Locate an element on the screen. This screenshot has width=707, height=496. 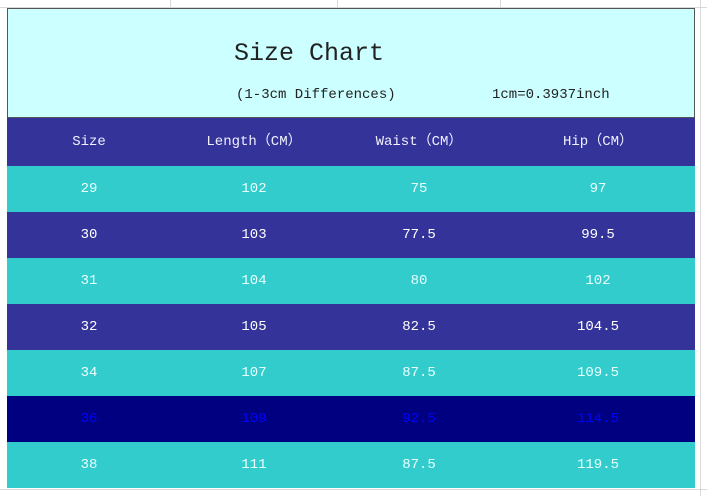
table-cell: 82.5 is located at coordinates (419, 327).